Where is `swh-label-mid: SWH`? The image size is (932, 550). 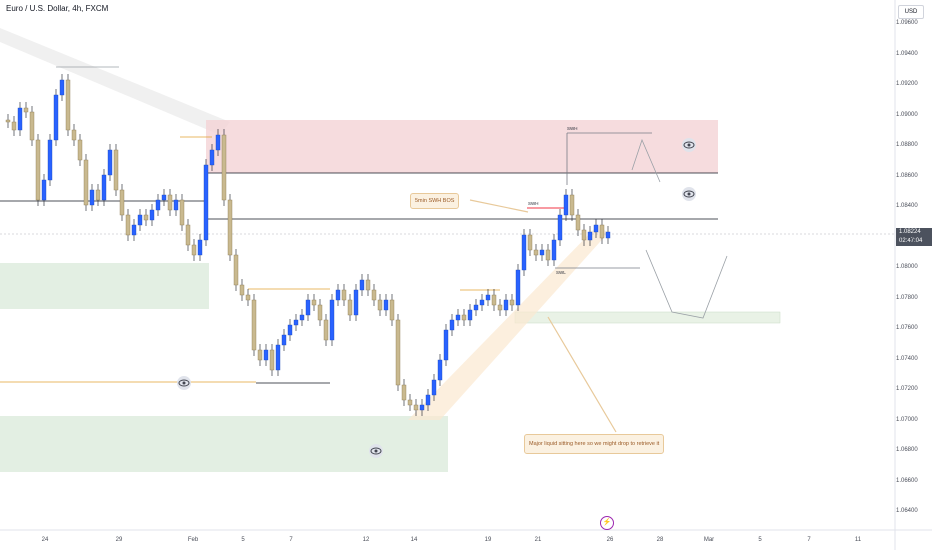
swh-label-mid: SWH is located at coordinates (533, 203).